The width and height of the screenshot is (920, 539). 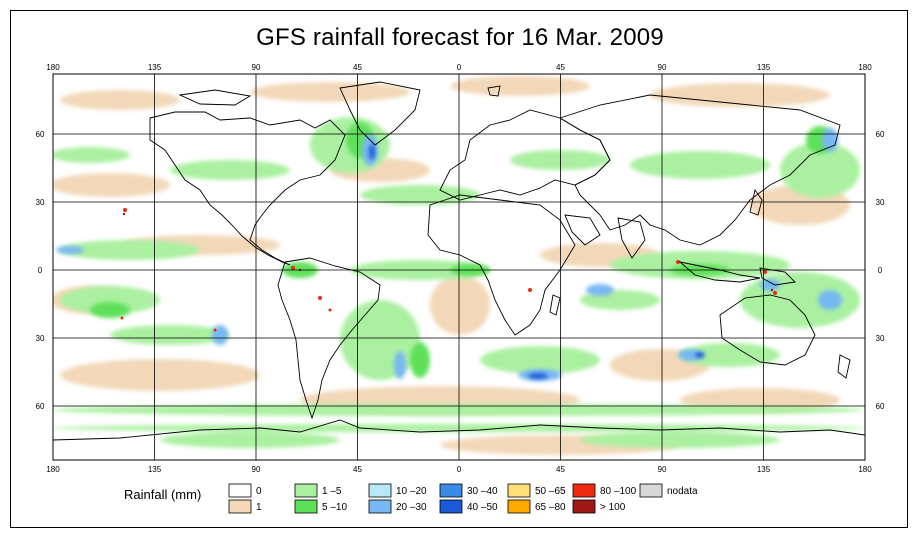 I want to click on antarctica-outline, so click(x=459, y=430).